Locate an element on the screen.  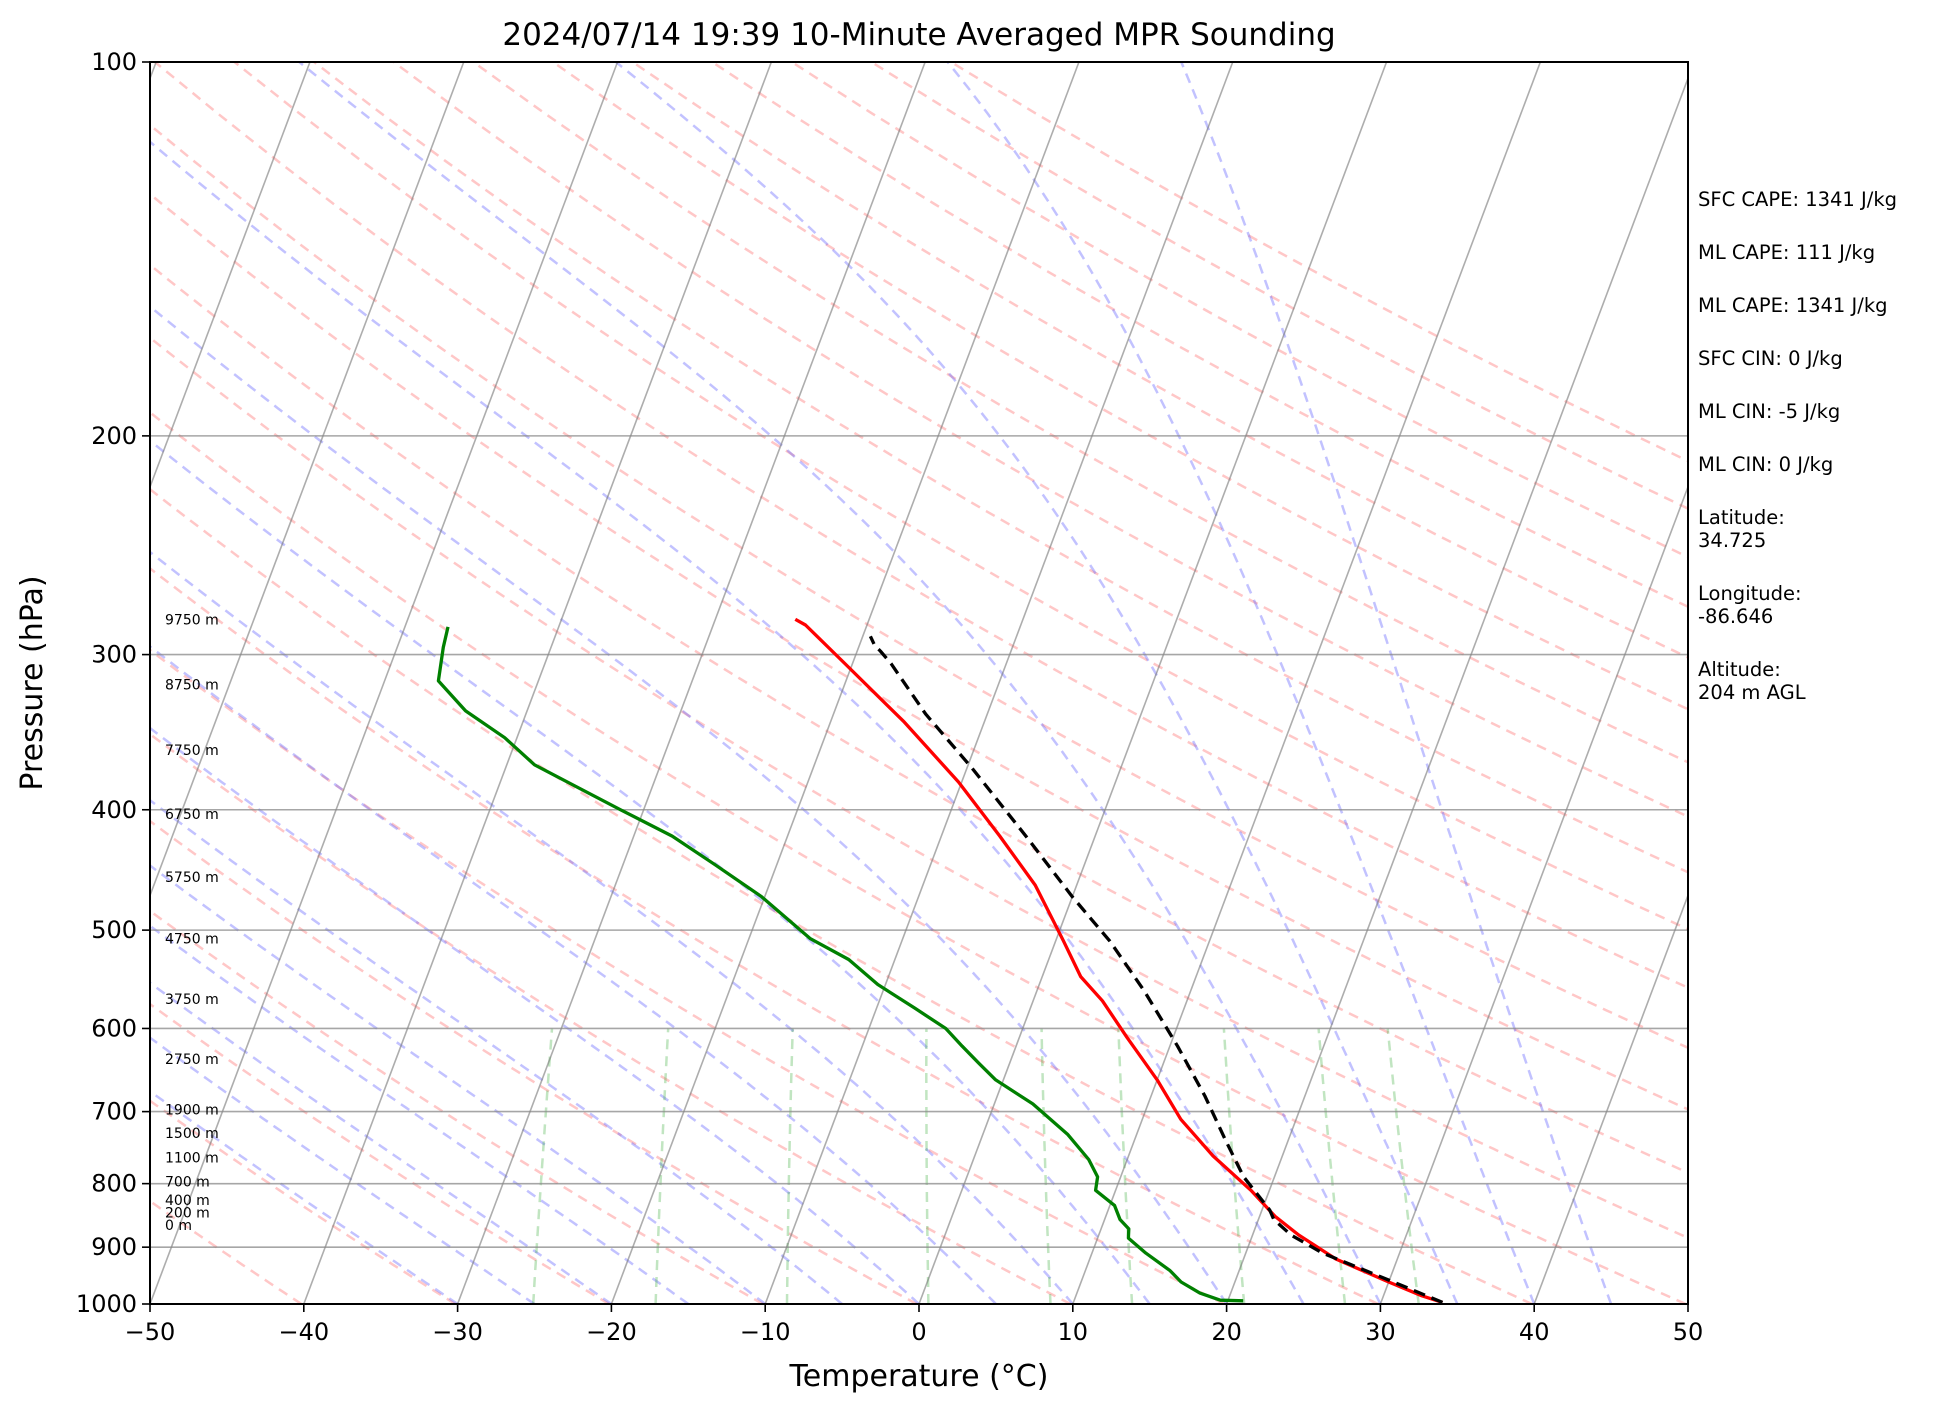
y-tick-label: 900 is located at coordinates (114, 1247).